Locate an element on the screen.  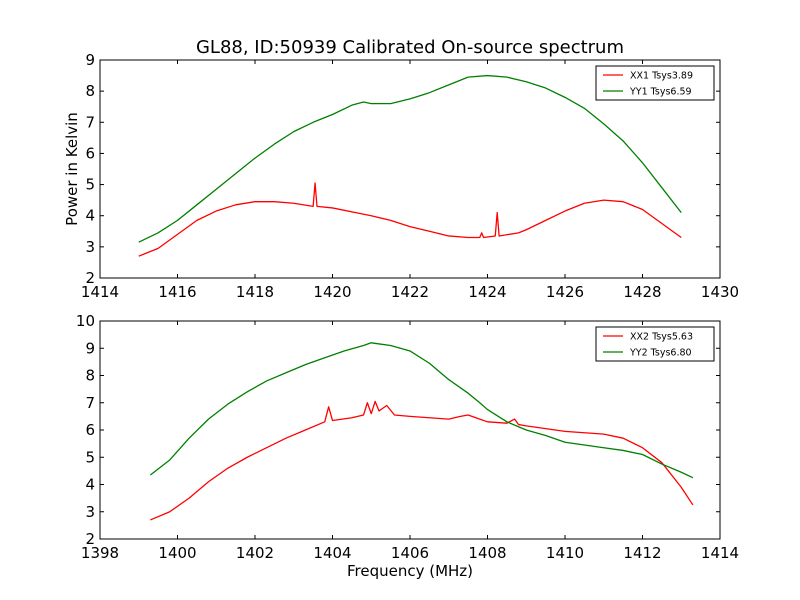
x-tick-label: 1400 is located at coordinates (177, 553).